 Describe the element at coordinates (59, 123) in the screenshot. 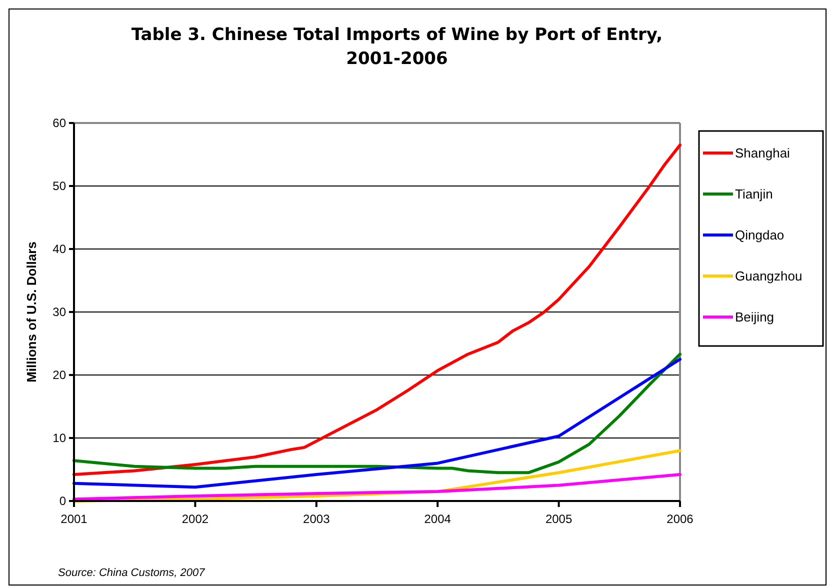

I see `y-tick-label: 60` at that location.